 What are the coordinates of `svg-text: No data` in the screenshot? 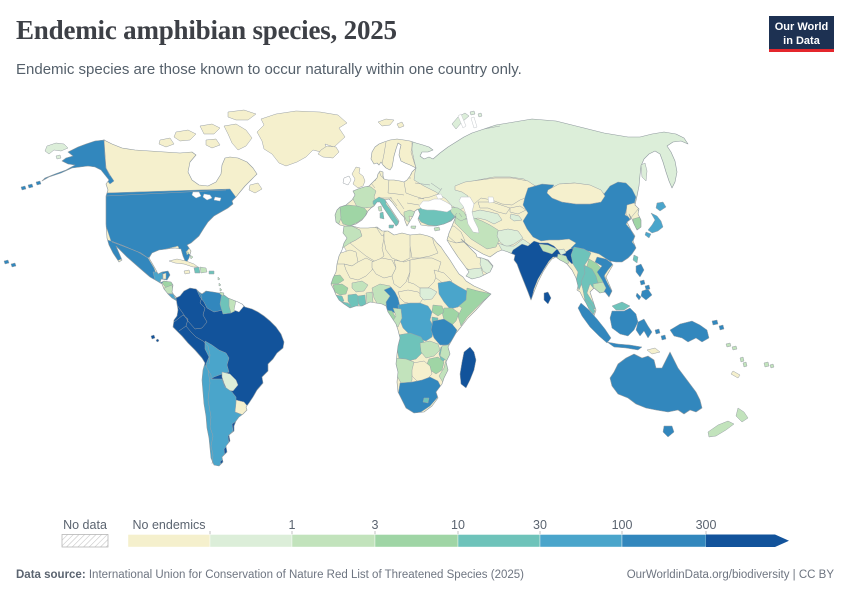 It's located at (85, 525).